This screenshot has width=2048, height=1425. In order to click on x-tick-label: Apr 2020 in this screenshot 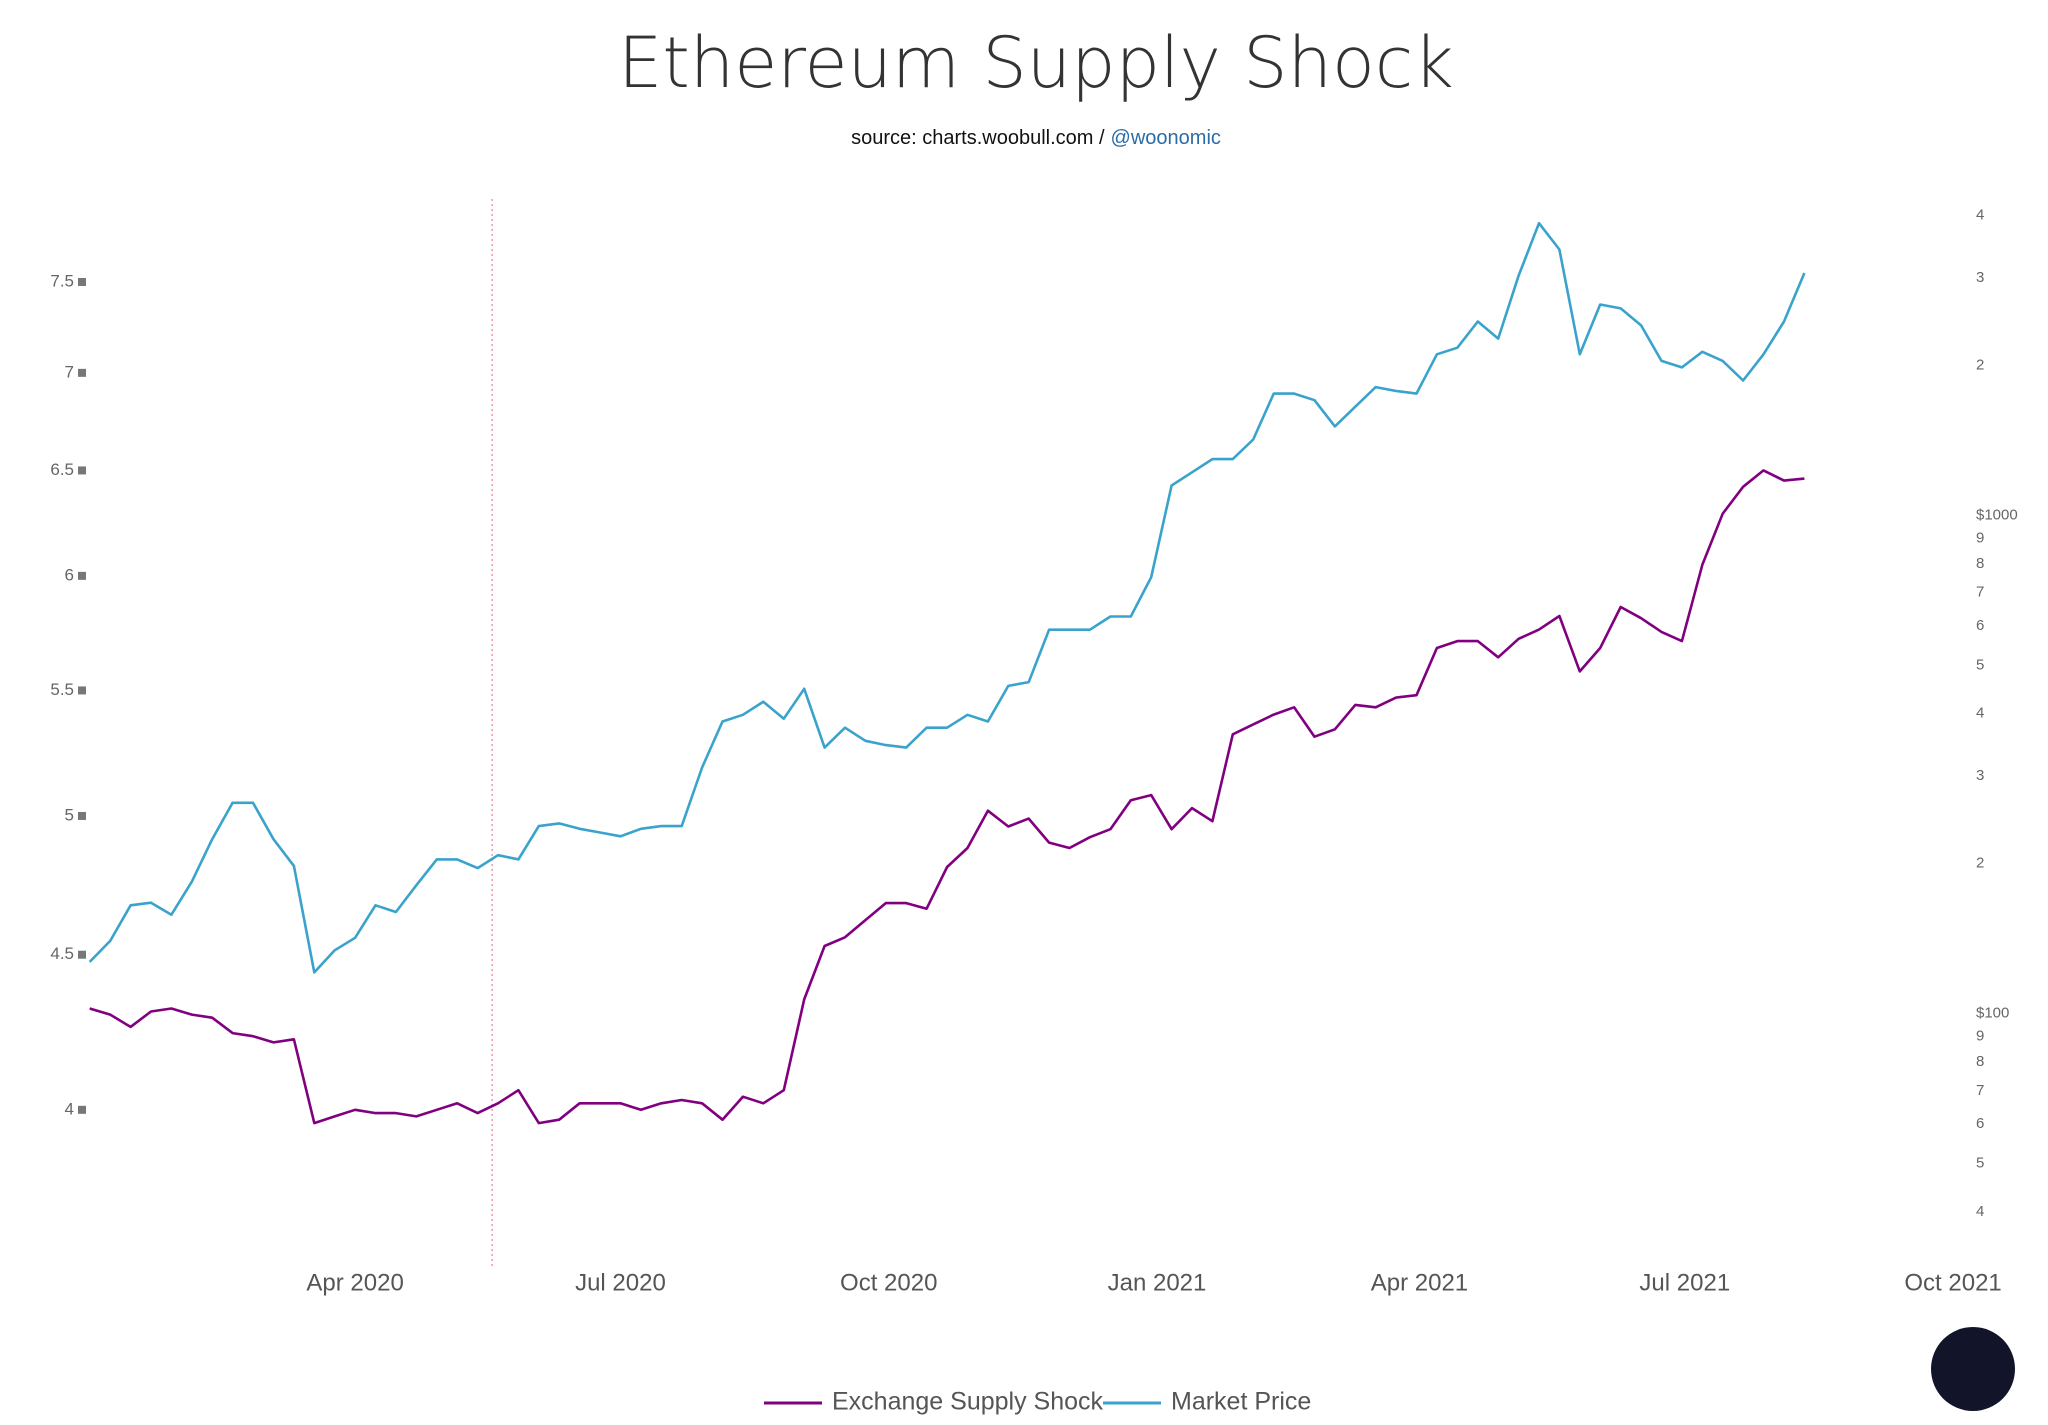, I will do `click(354, 1282)`.